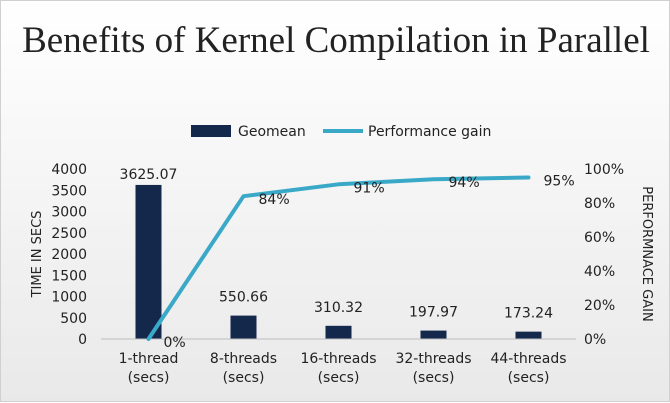 The image size is (670, 403). What do you see at coordinates (464, 183) in the screenshot?
I see `line-data-label: 94%` at bounding box center [464, 183].